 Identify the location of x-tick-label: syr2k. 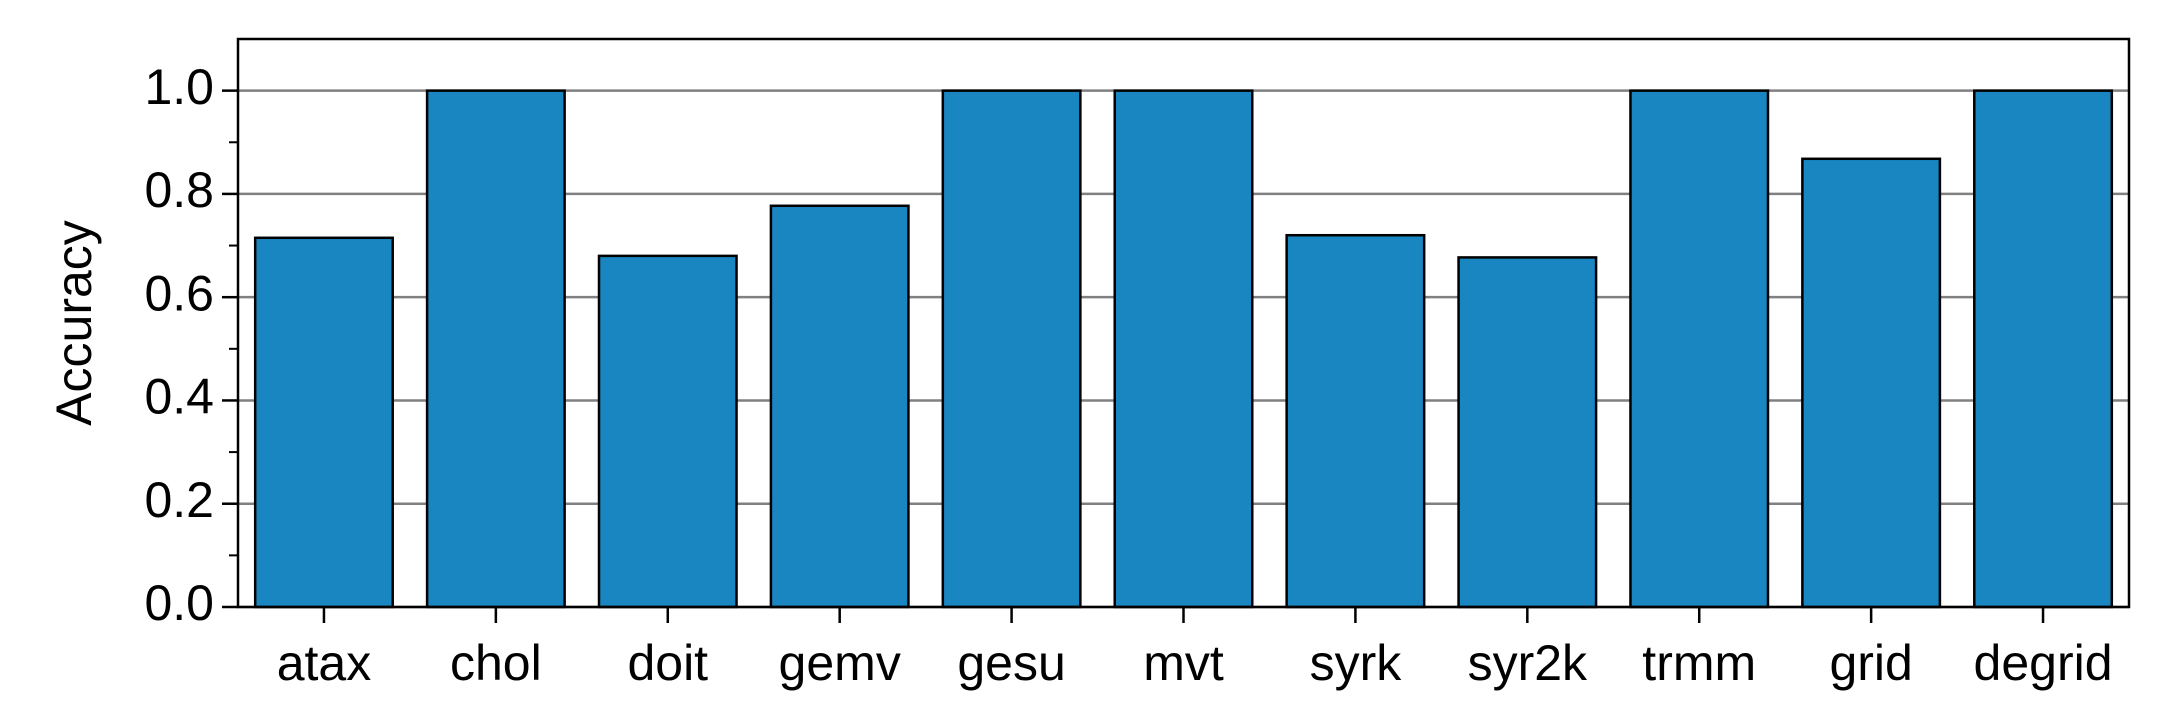
(1528, 663).